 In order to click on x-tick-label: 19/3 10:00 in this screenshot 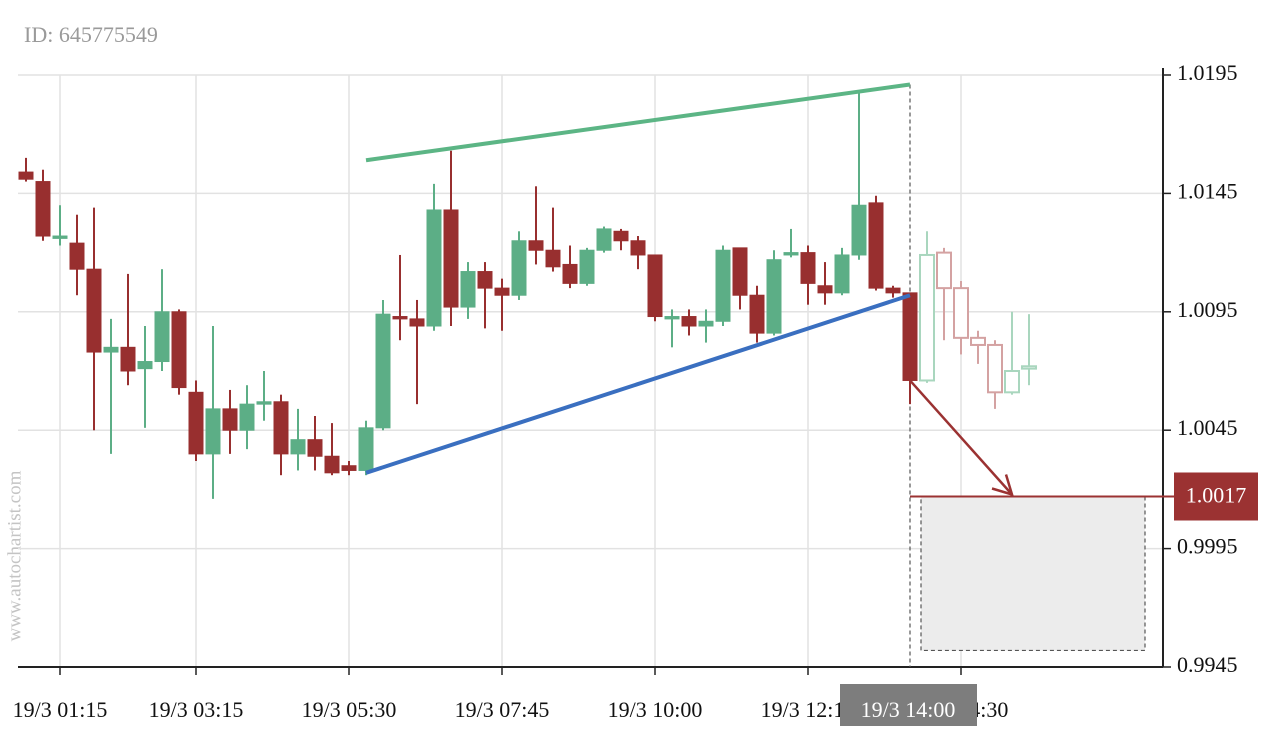, I will do `click(655, 709)`.